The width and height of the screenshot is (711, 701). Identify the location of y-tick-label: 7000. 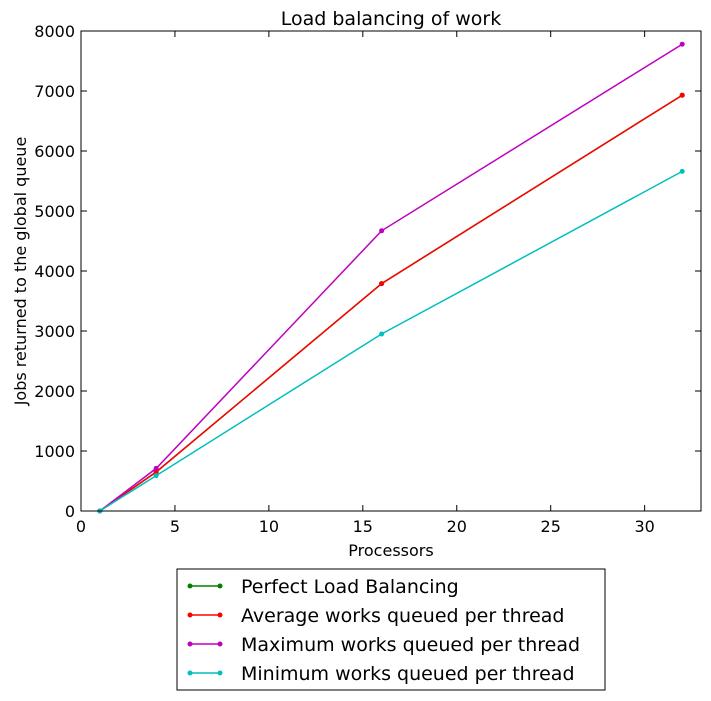
(54, 91).